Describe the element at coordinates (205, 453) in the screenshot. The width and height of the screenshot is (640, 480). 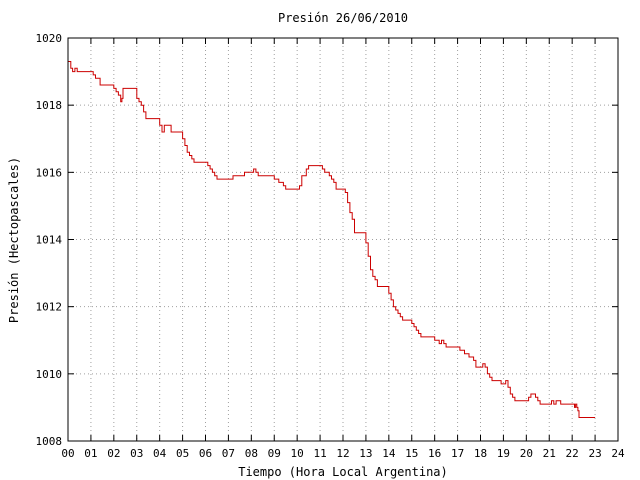
I see `x-tick-label: 06` at that location.